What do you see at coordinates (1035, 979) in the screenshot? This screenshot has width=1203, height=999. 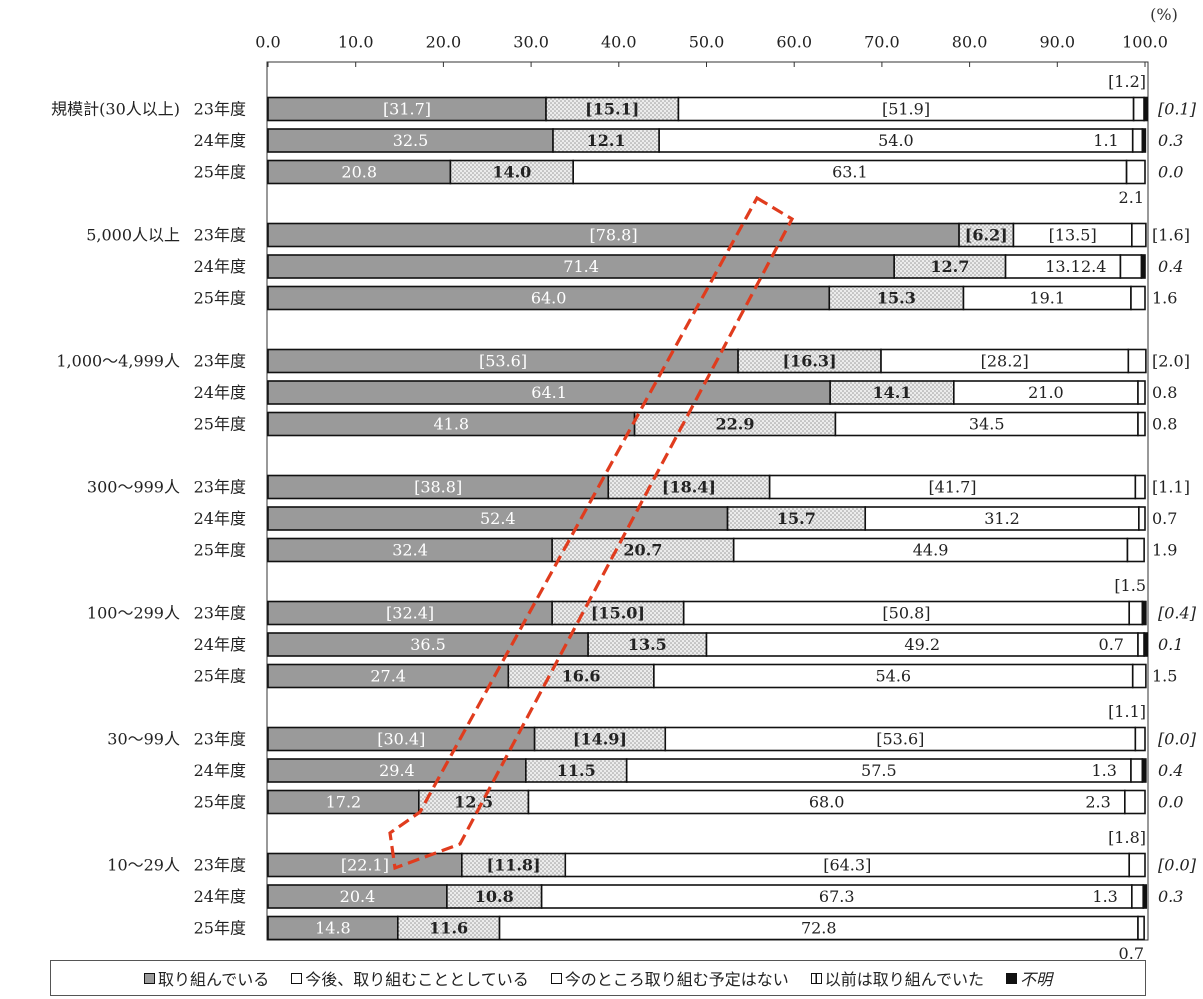 I see `legend-label: 不明` at bounding box center [1035, 979].